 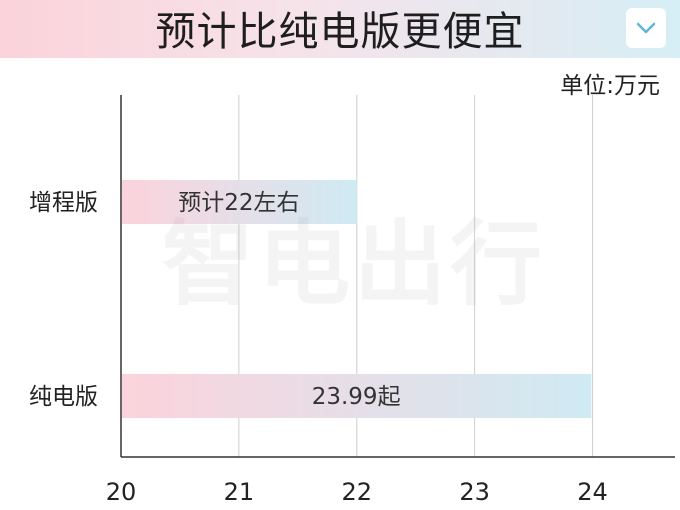 What do you see at coordinates (63, 397) in the screenshot?
I see `category-label: 纯电版` at bounding box center [63, 397].